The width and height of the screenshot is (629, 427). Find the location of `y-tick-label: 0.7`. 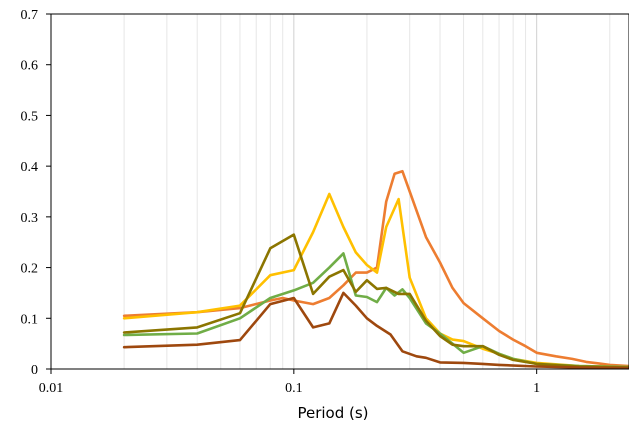

y-tick-label: 0.7 is located at coordinates (30, 15).